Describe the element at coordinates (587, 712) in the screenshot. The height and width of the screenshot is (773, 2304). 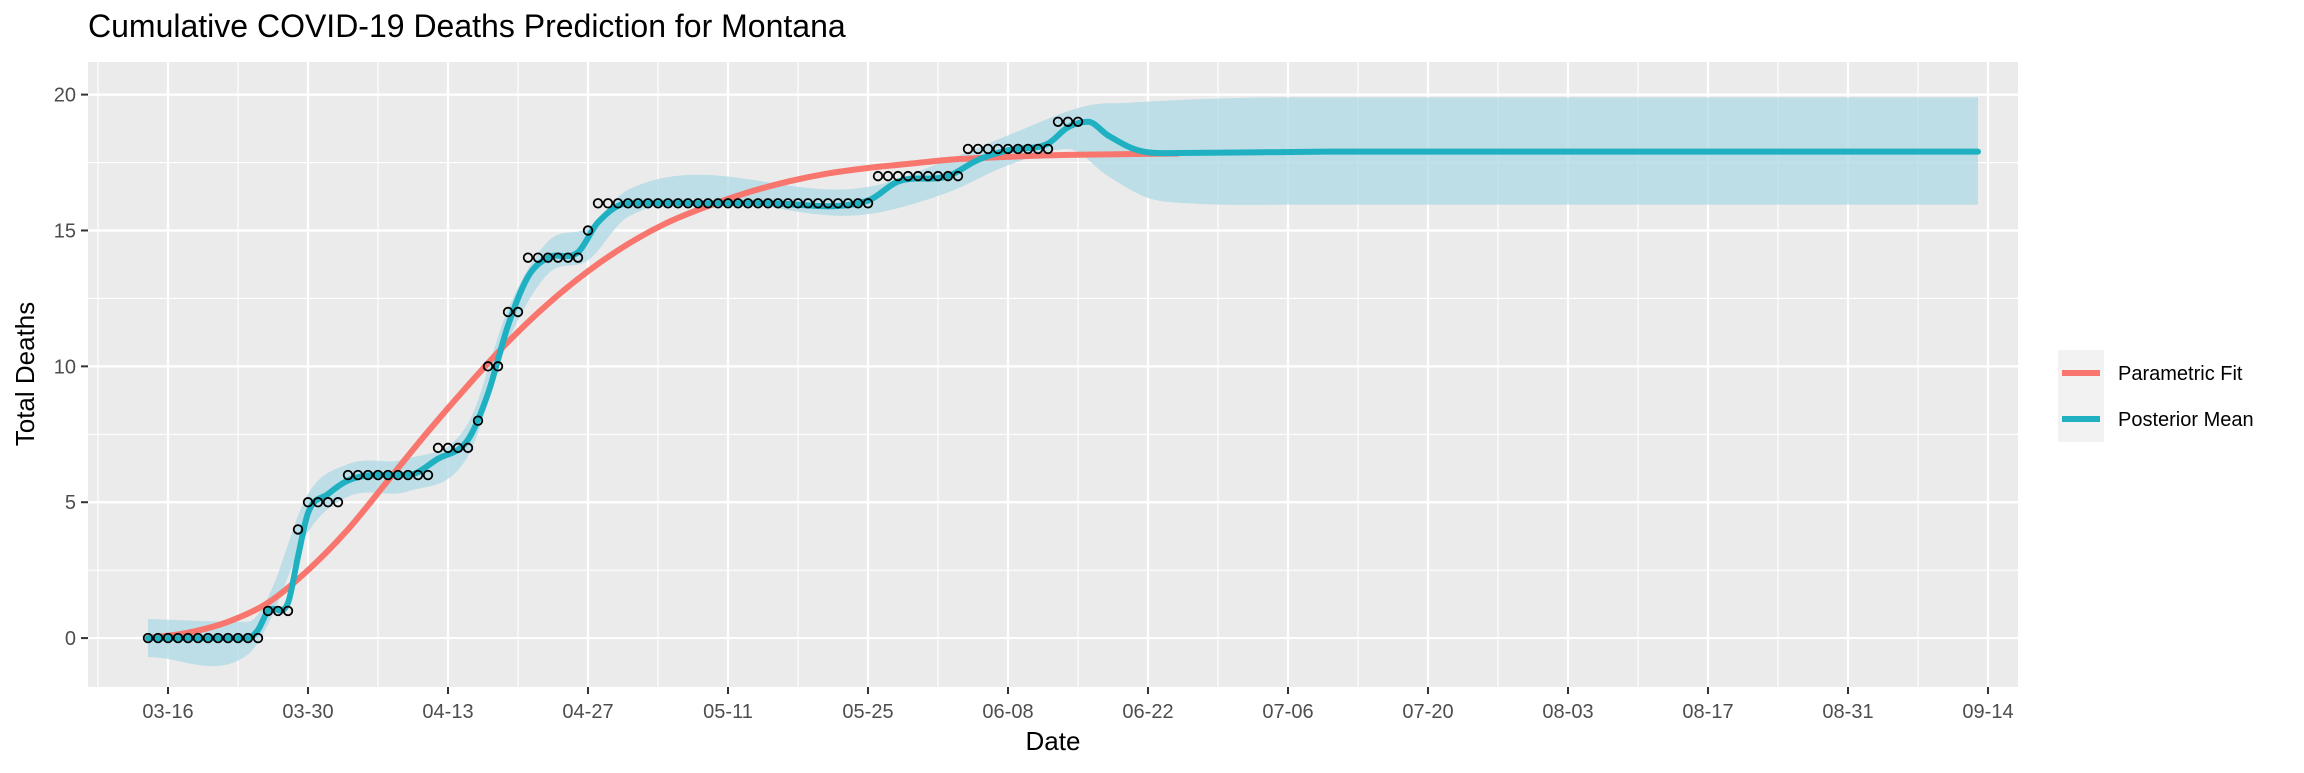
I see `x-tick-label: 04-27` at that location.